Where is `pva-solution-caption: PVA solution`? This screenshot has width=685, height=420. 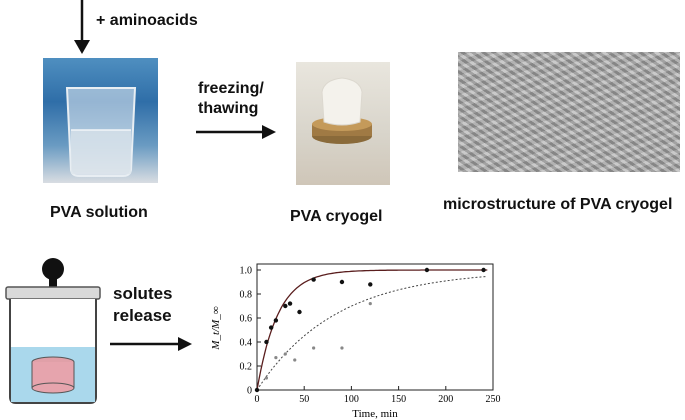 pva-solution-caption: PVA solution is located at coordinates (99, 212).